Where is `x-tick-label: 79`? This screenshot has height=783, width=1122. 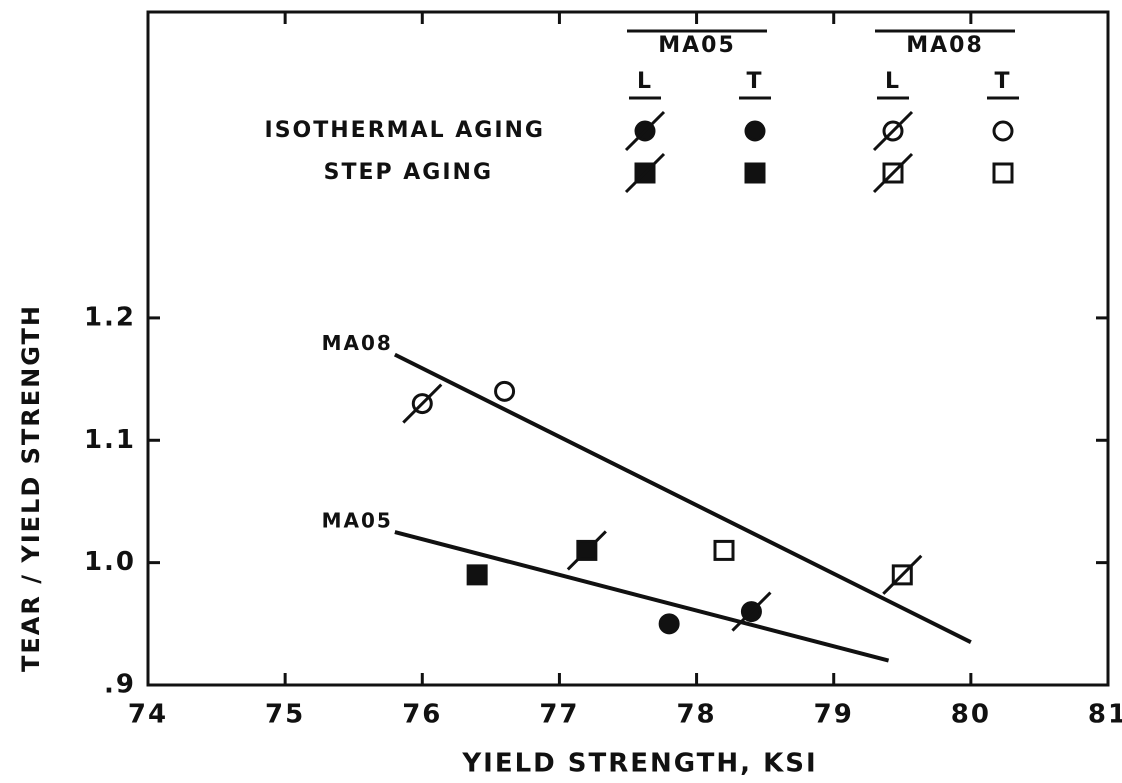 x-tick-label: 79 is located at coordinates (834, 715).